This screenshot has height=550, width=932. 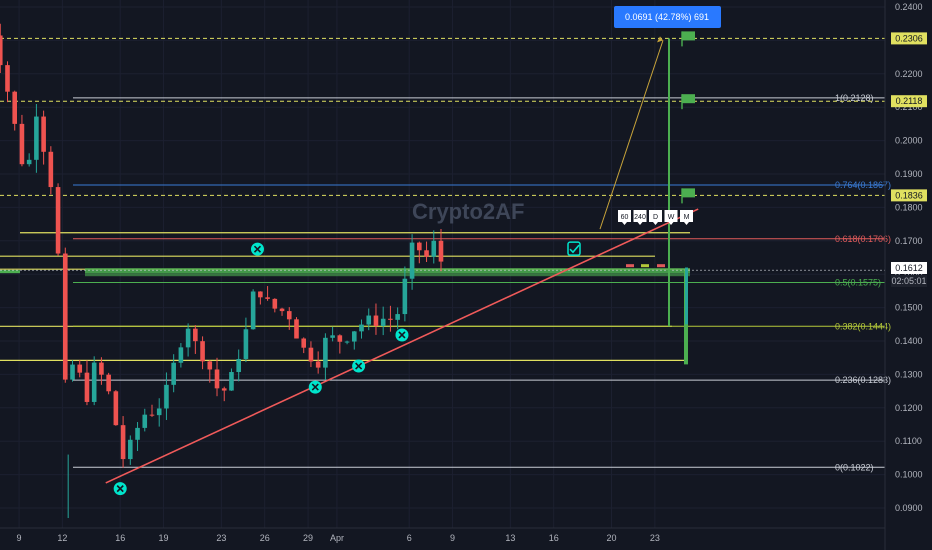 What do you see at coordinates (909, 374) in the screenshot?
I see `y-tick-label: 0.1300` at bounding box center [909, 374].